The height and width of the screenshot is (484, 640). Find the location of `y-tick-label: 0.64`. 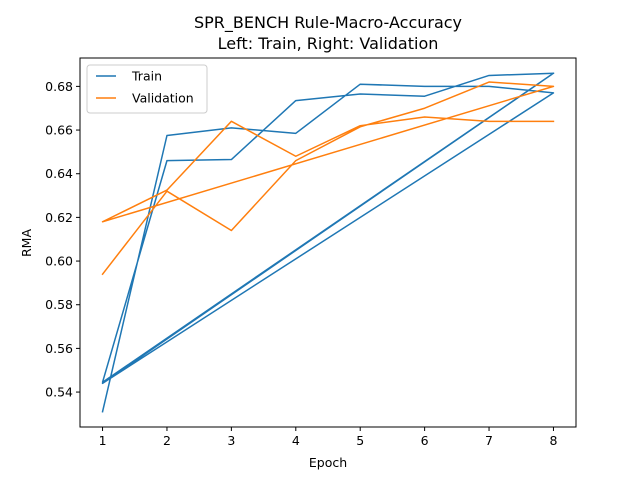

y-tick-label: 0.64 is located at coordinates (59, 173).